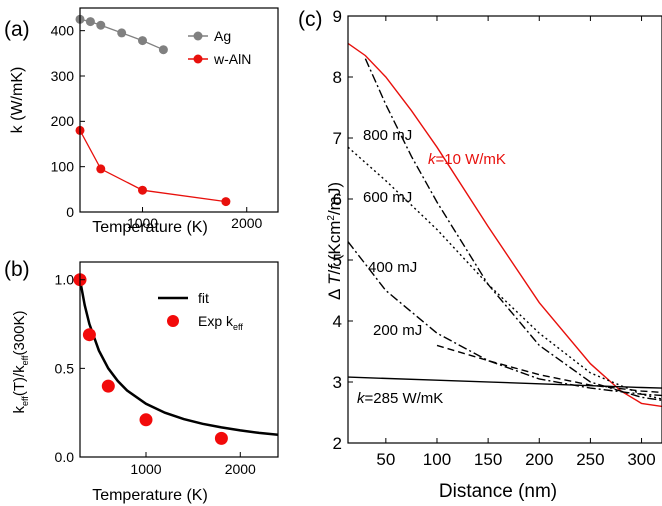  What do you see at coordinates (198, 59) in the screenshot?
I see `legend-aln-marker` at bounding box center [198, 59].